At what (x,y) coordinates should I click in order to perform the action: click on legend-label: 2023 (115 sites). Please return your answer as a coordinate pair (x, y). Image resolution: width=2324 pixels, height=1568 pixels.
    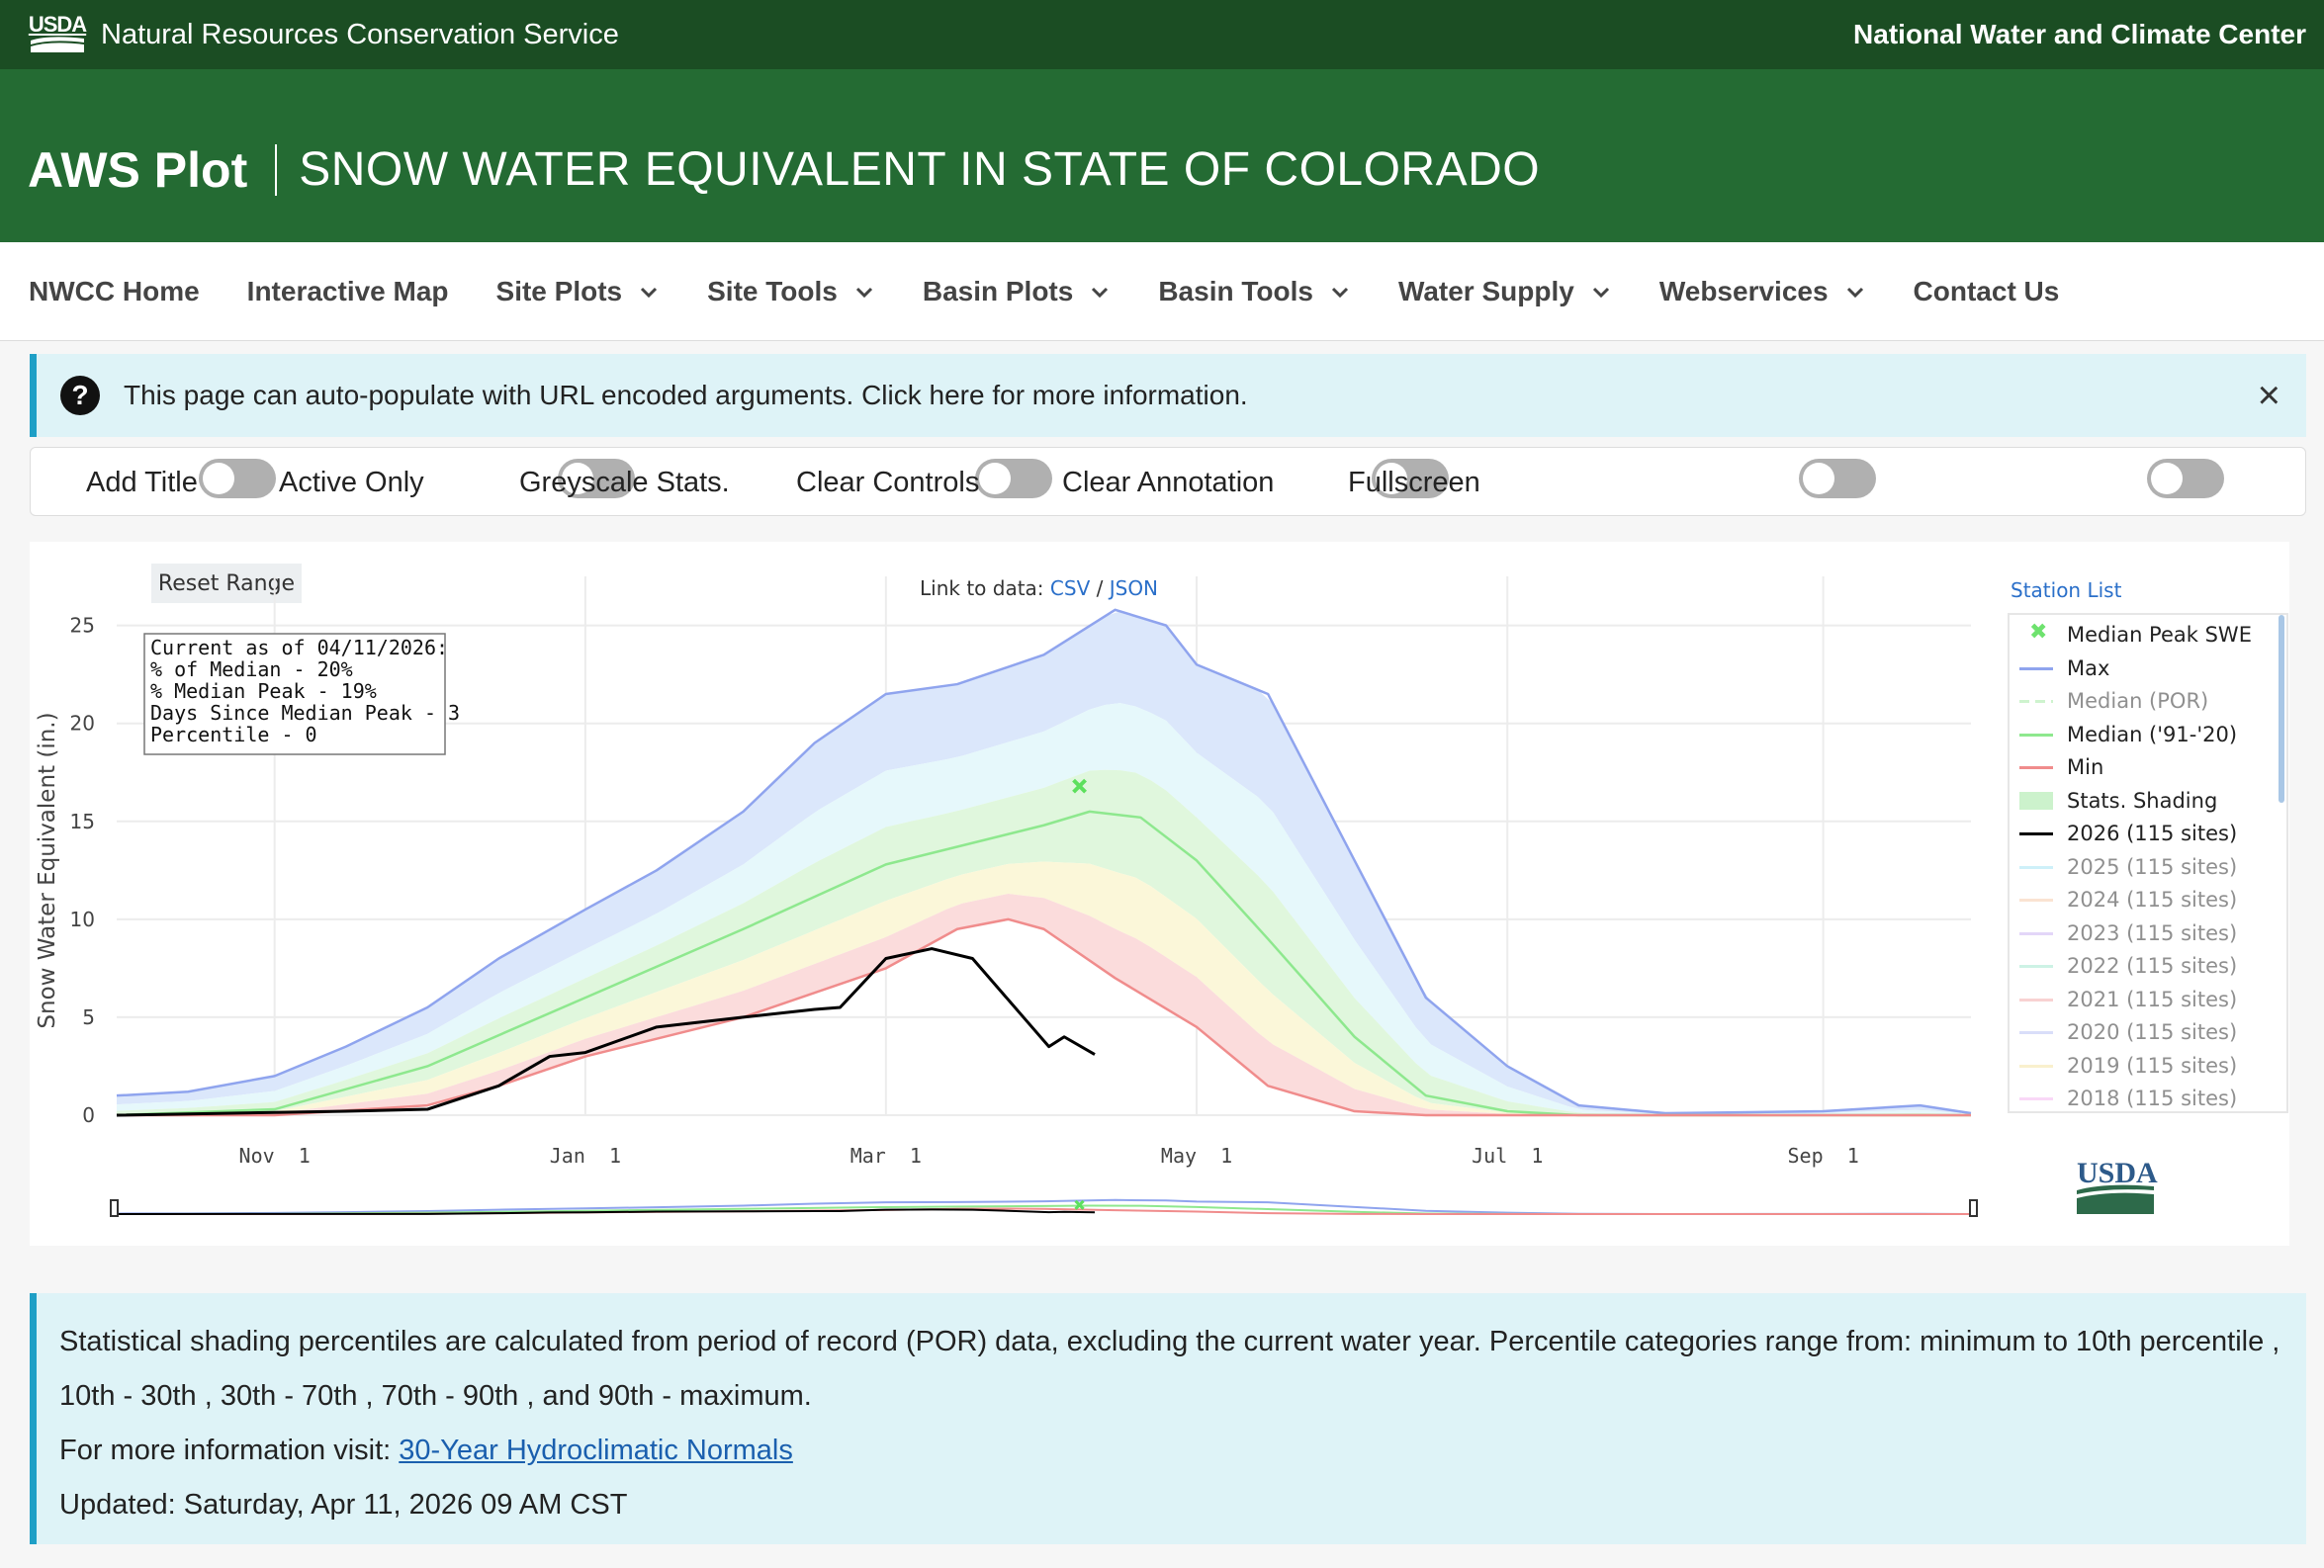
    Looking at the image, I should click on (2153, 933).